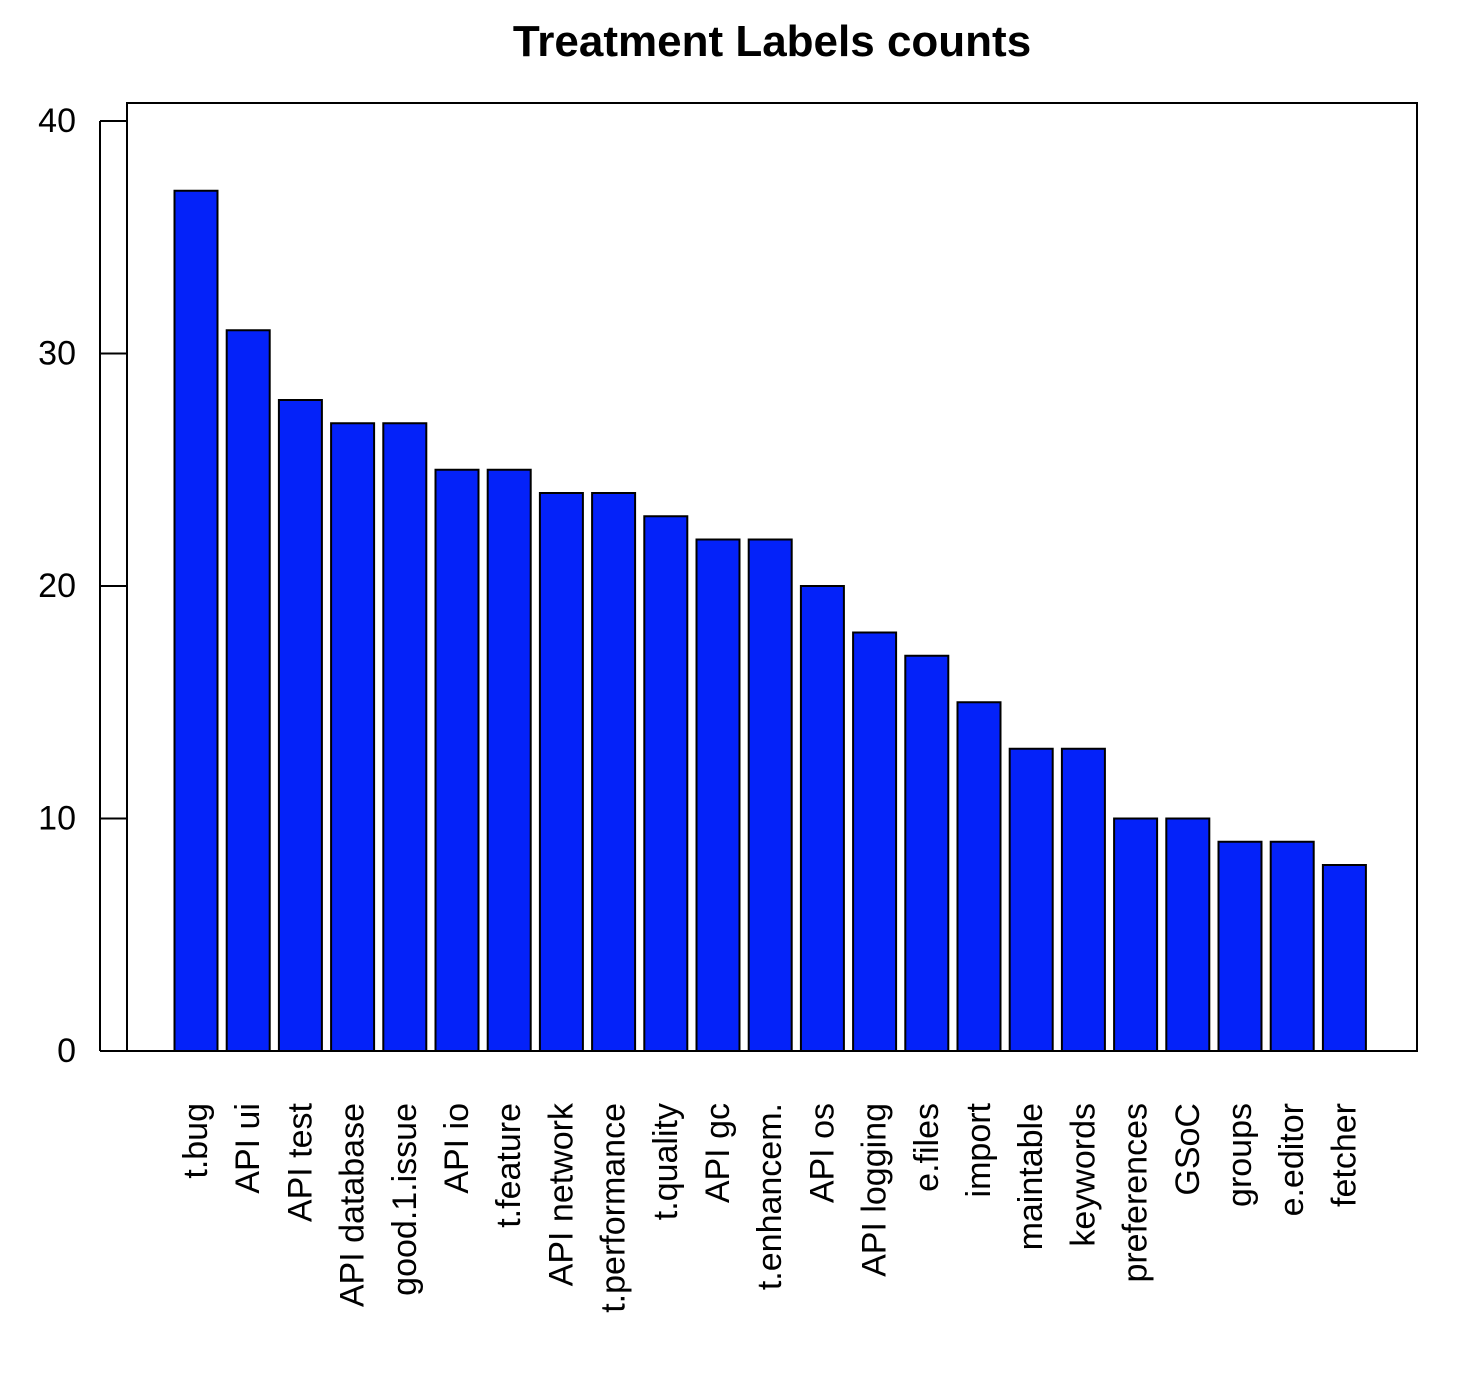  Describe the element at coordinates (1240, 1155) in the screenshot. I see `x-category-label: groups` at that location.